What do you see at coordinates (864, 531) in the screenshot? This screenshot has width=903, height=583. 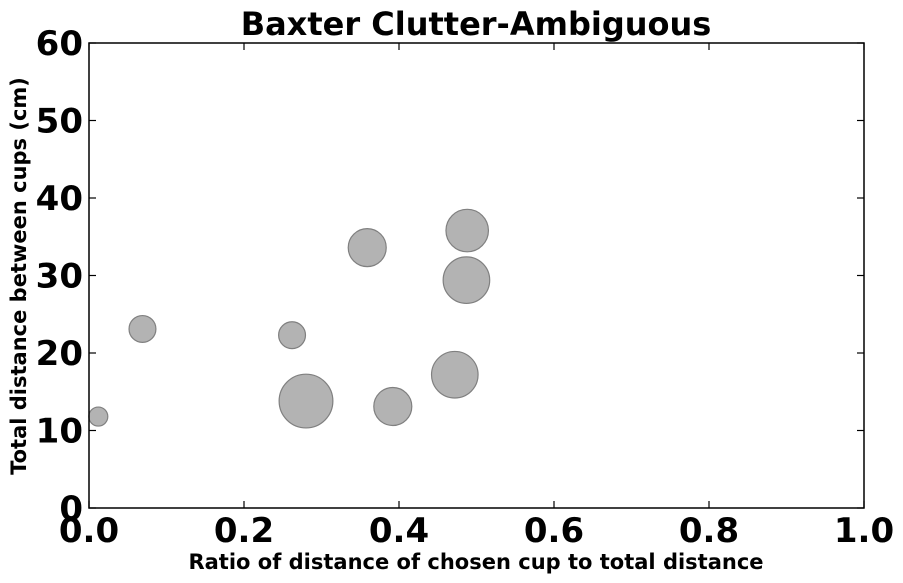 I see `x-tick-label: 1.0` at bounding box center [864, 531].